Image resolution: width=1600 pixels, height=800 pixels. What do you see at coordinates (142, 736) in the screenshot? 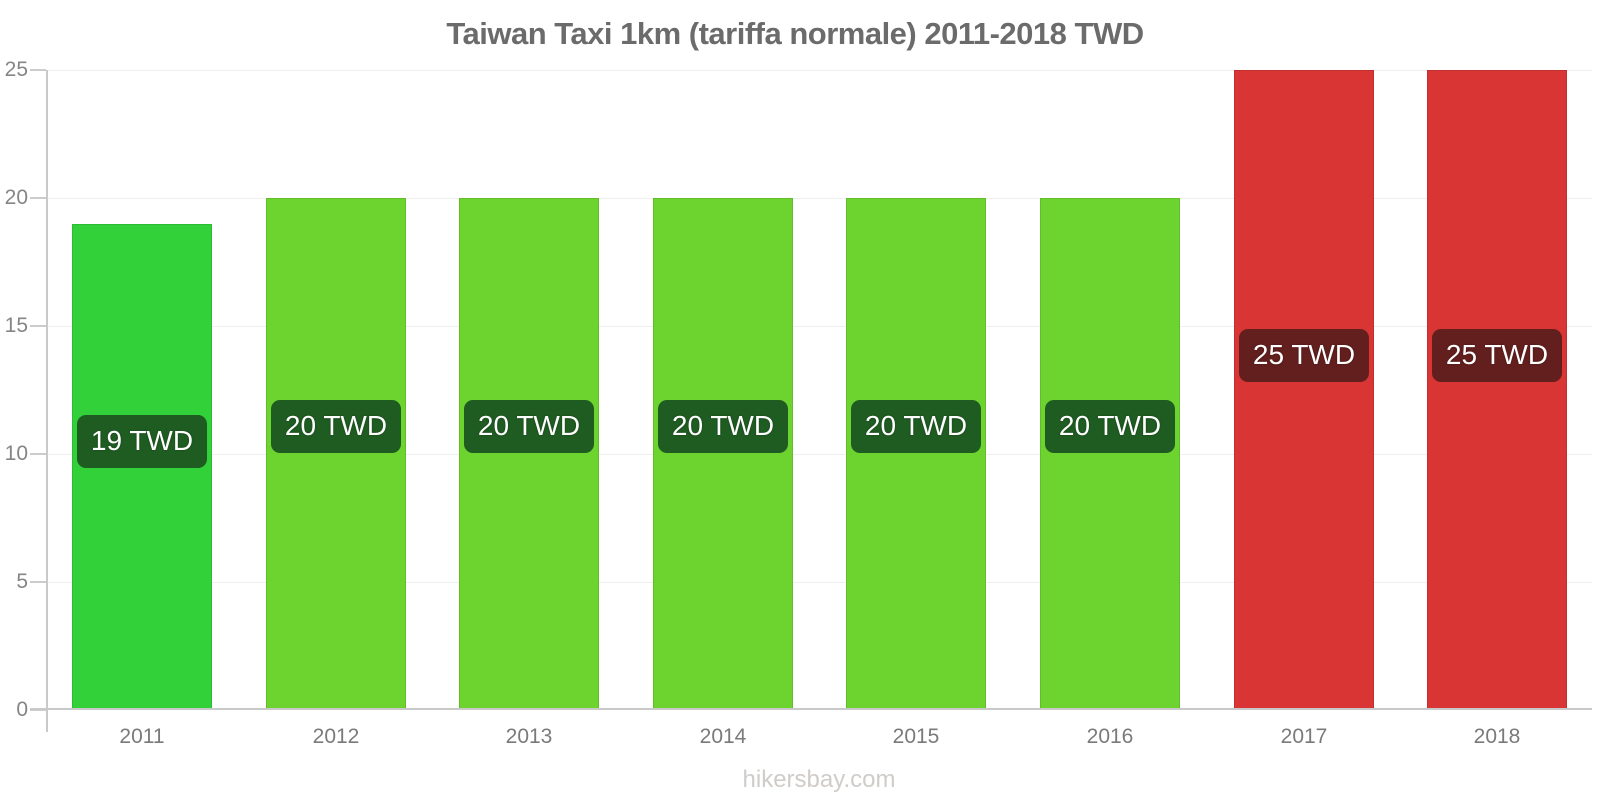
I see `x-axis-label-2011: 2011` at bounding box center [142, 736].